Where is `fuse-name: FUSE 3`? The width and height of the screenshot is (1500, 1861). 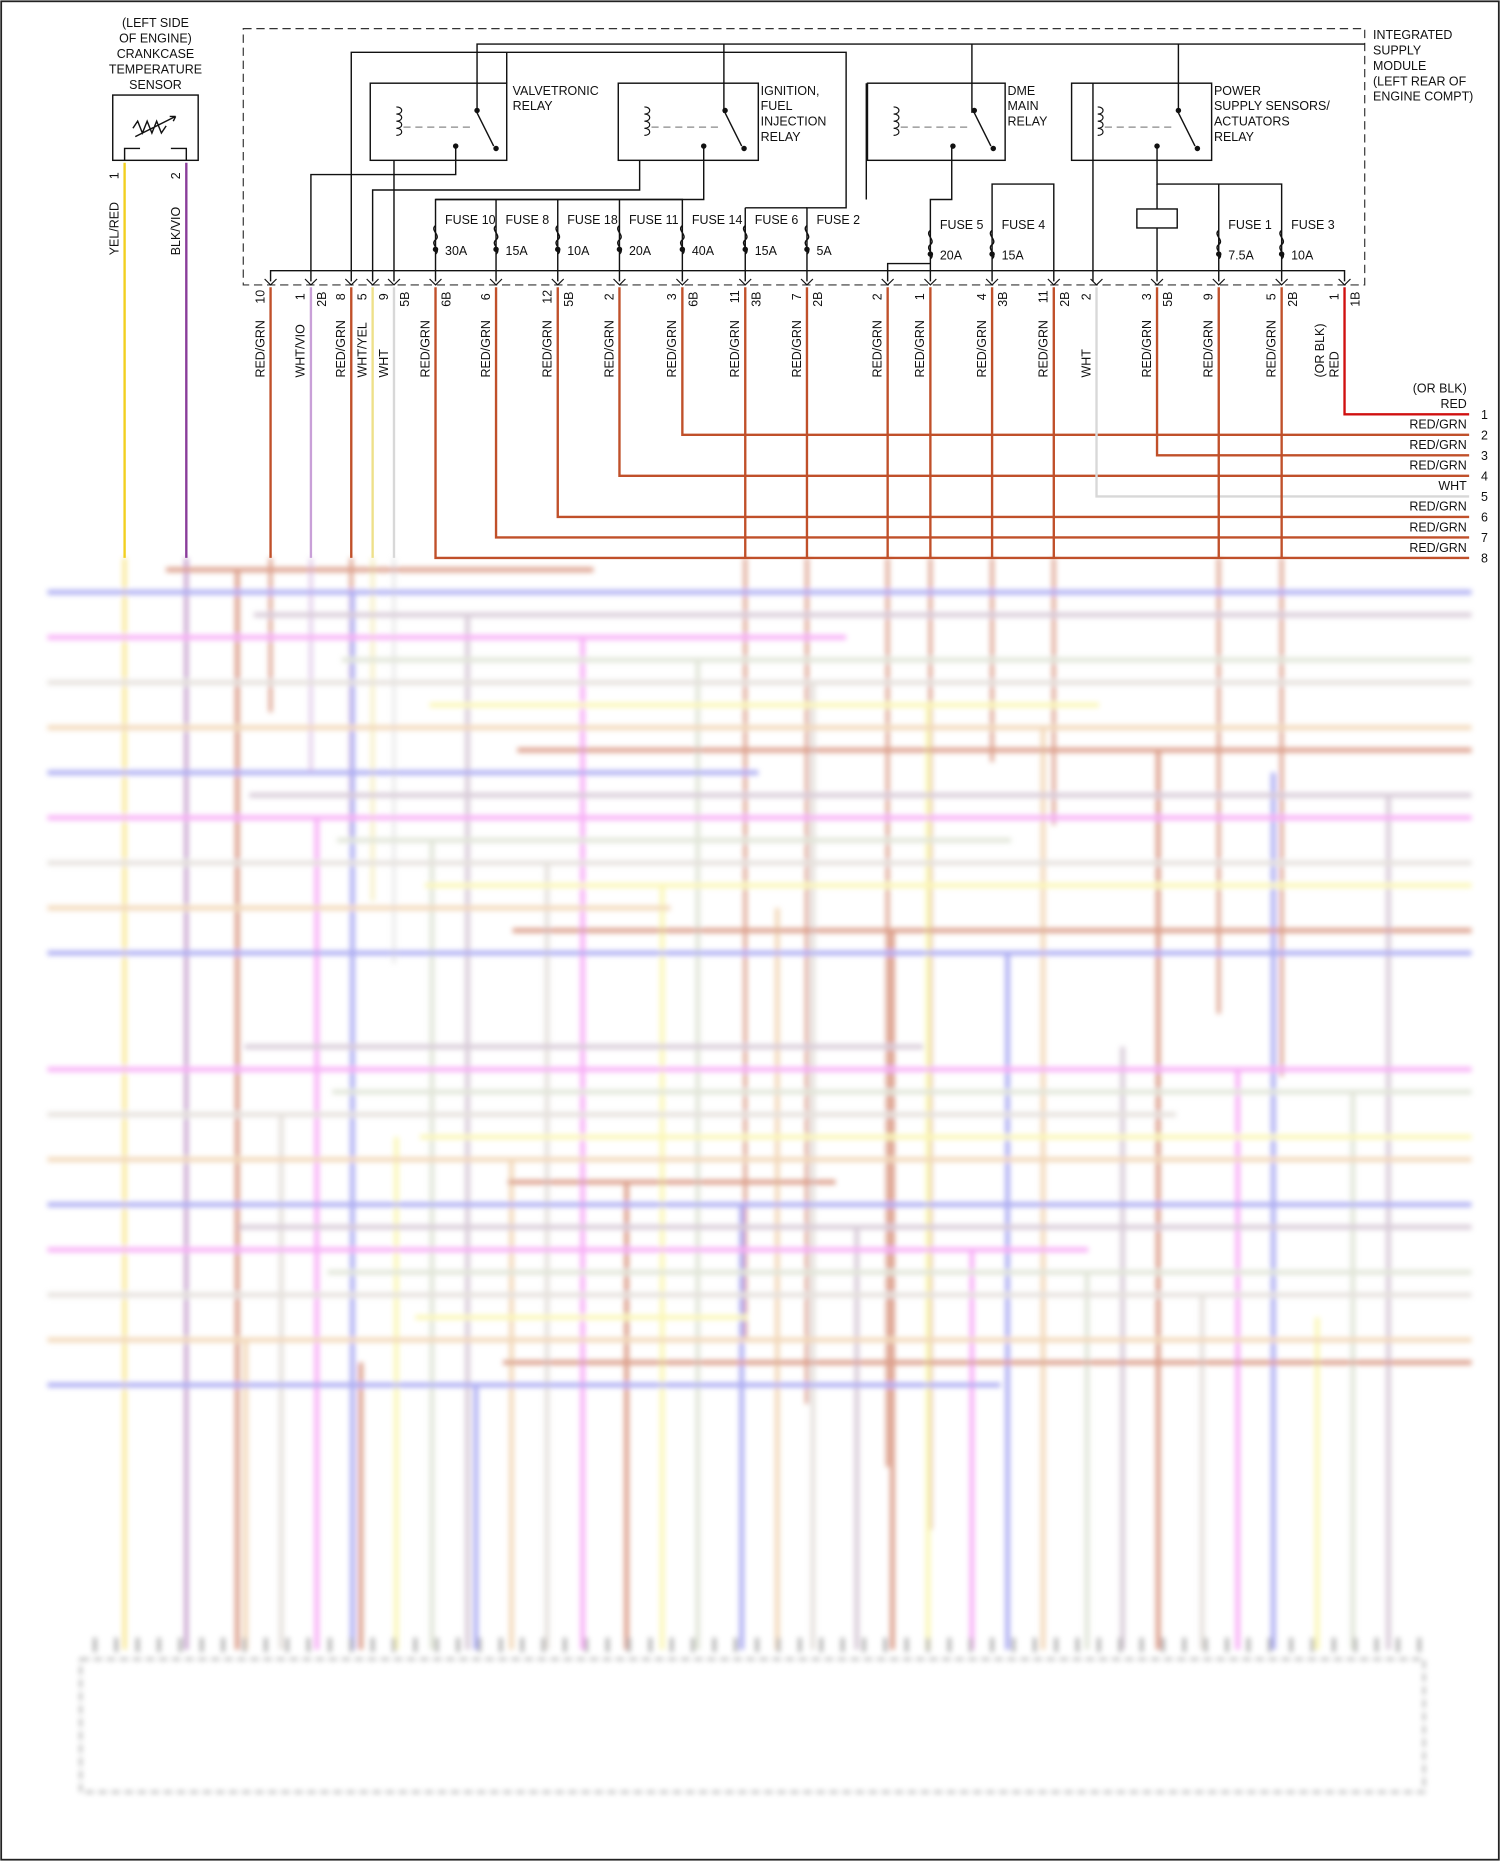
fuse-name: FUSE 3 is located at coordinates (1313, 225).